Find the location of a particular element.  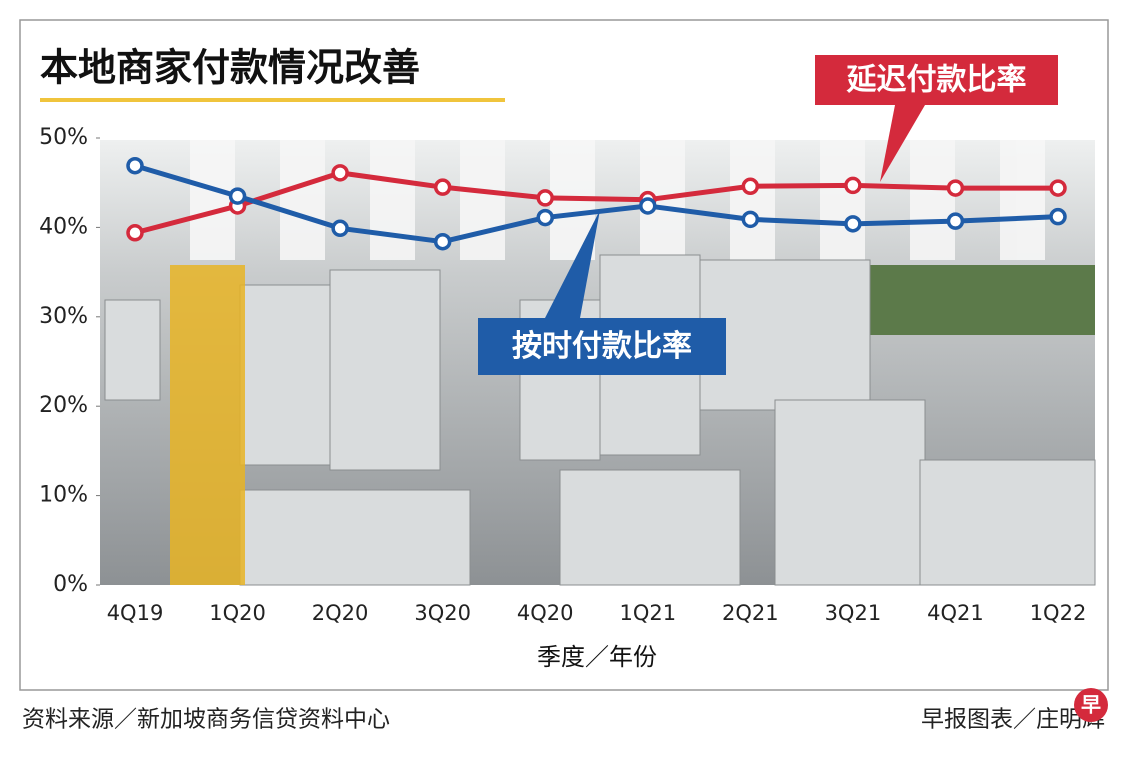

y-tick-label: 0% is located at coordinates (70, 584).